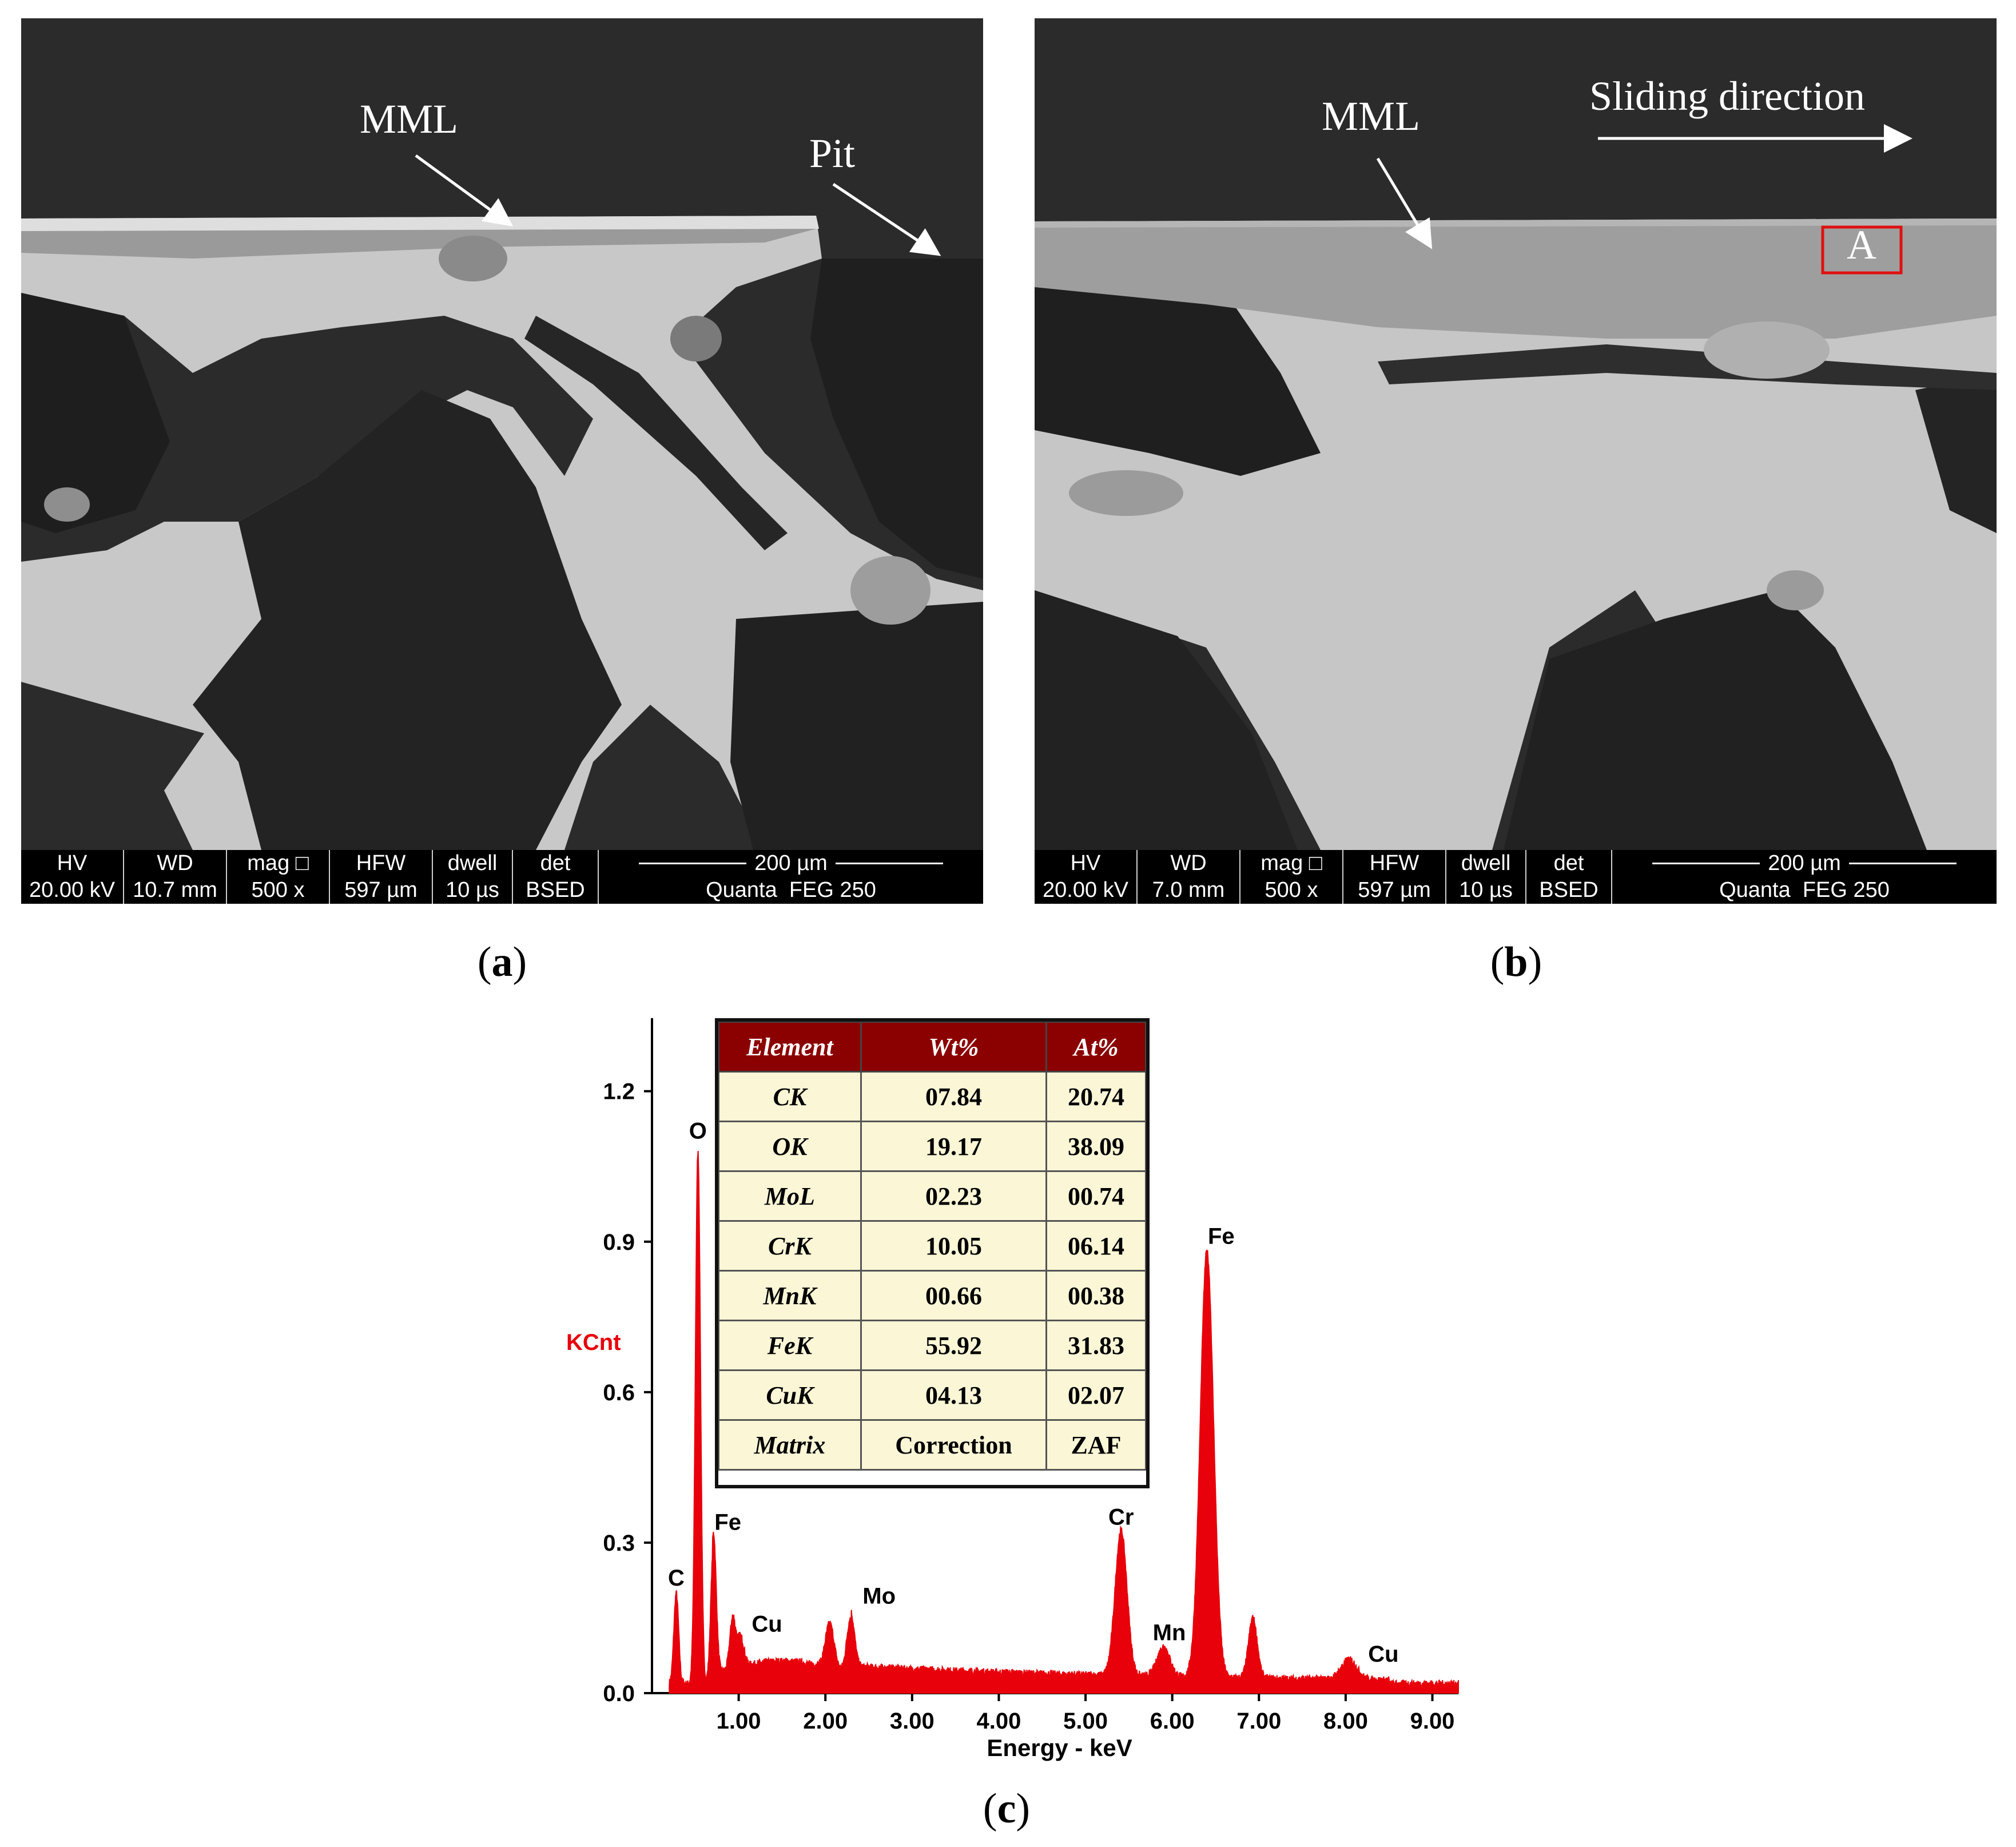  I want to click on region-a-label: A, so click(1861, 245).